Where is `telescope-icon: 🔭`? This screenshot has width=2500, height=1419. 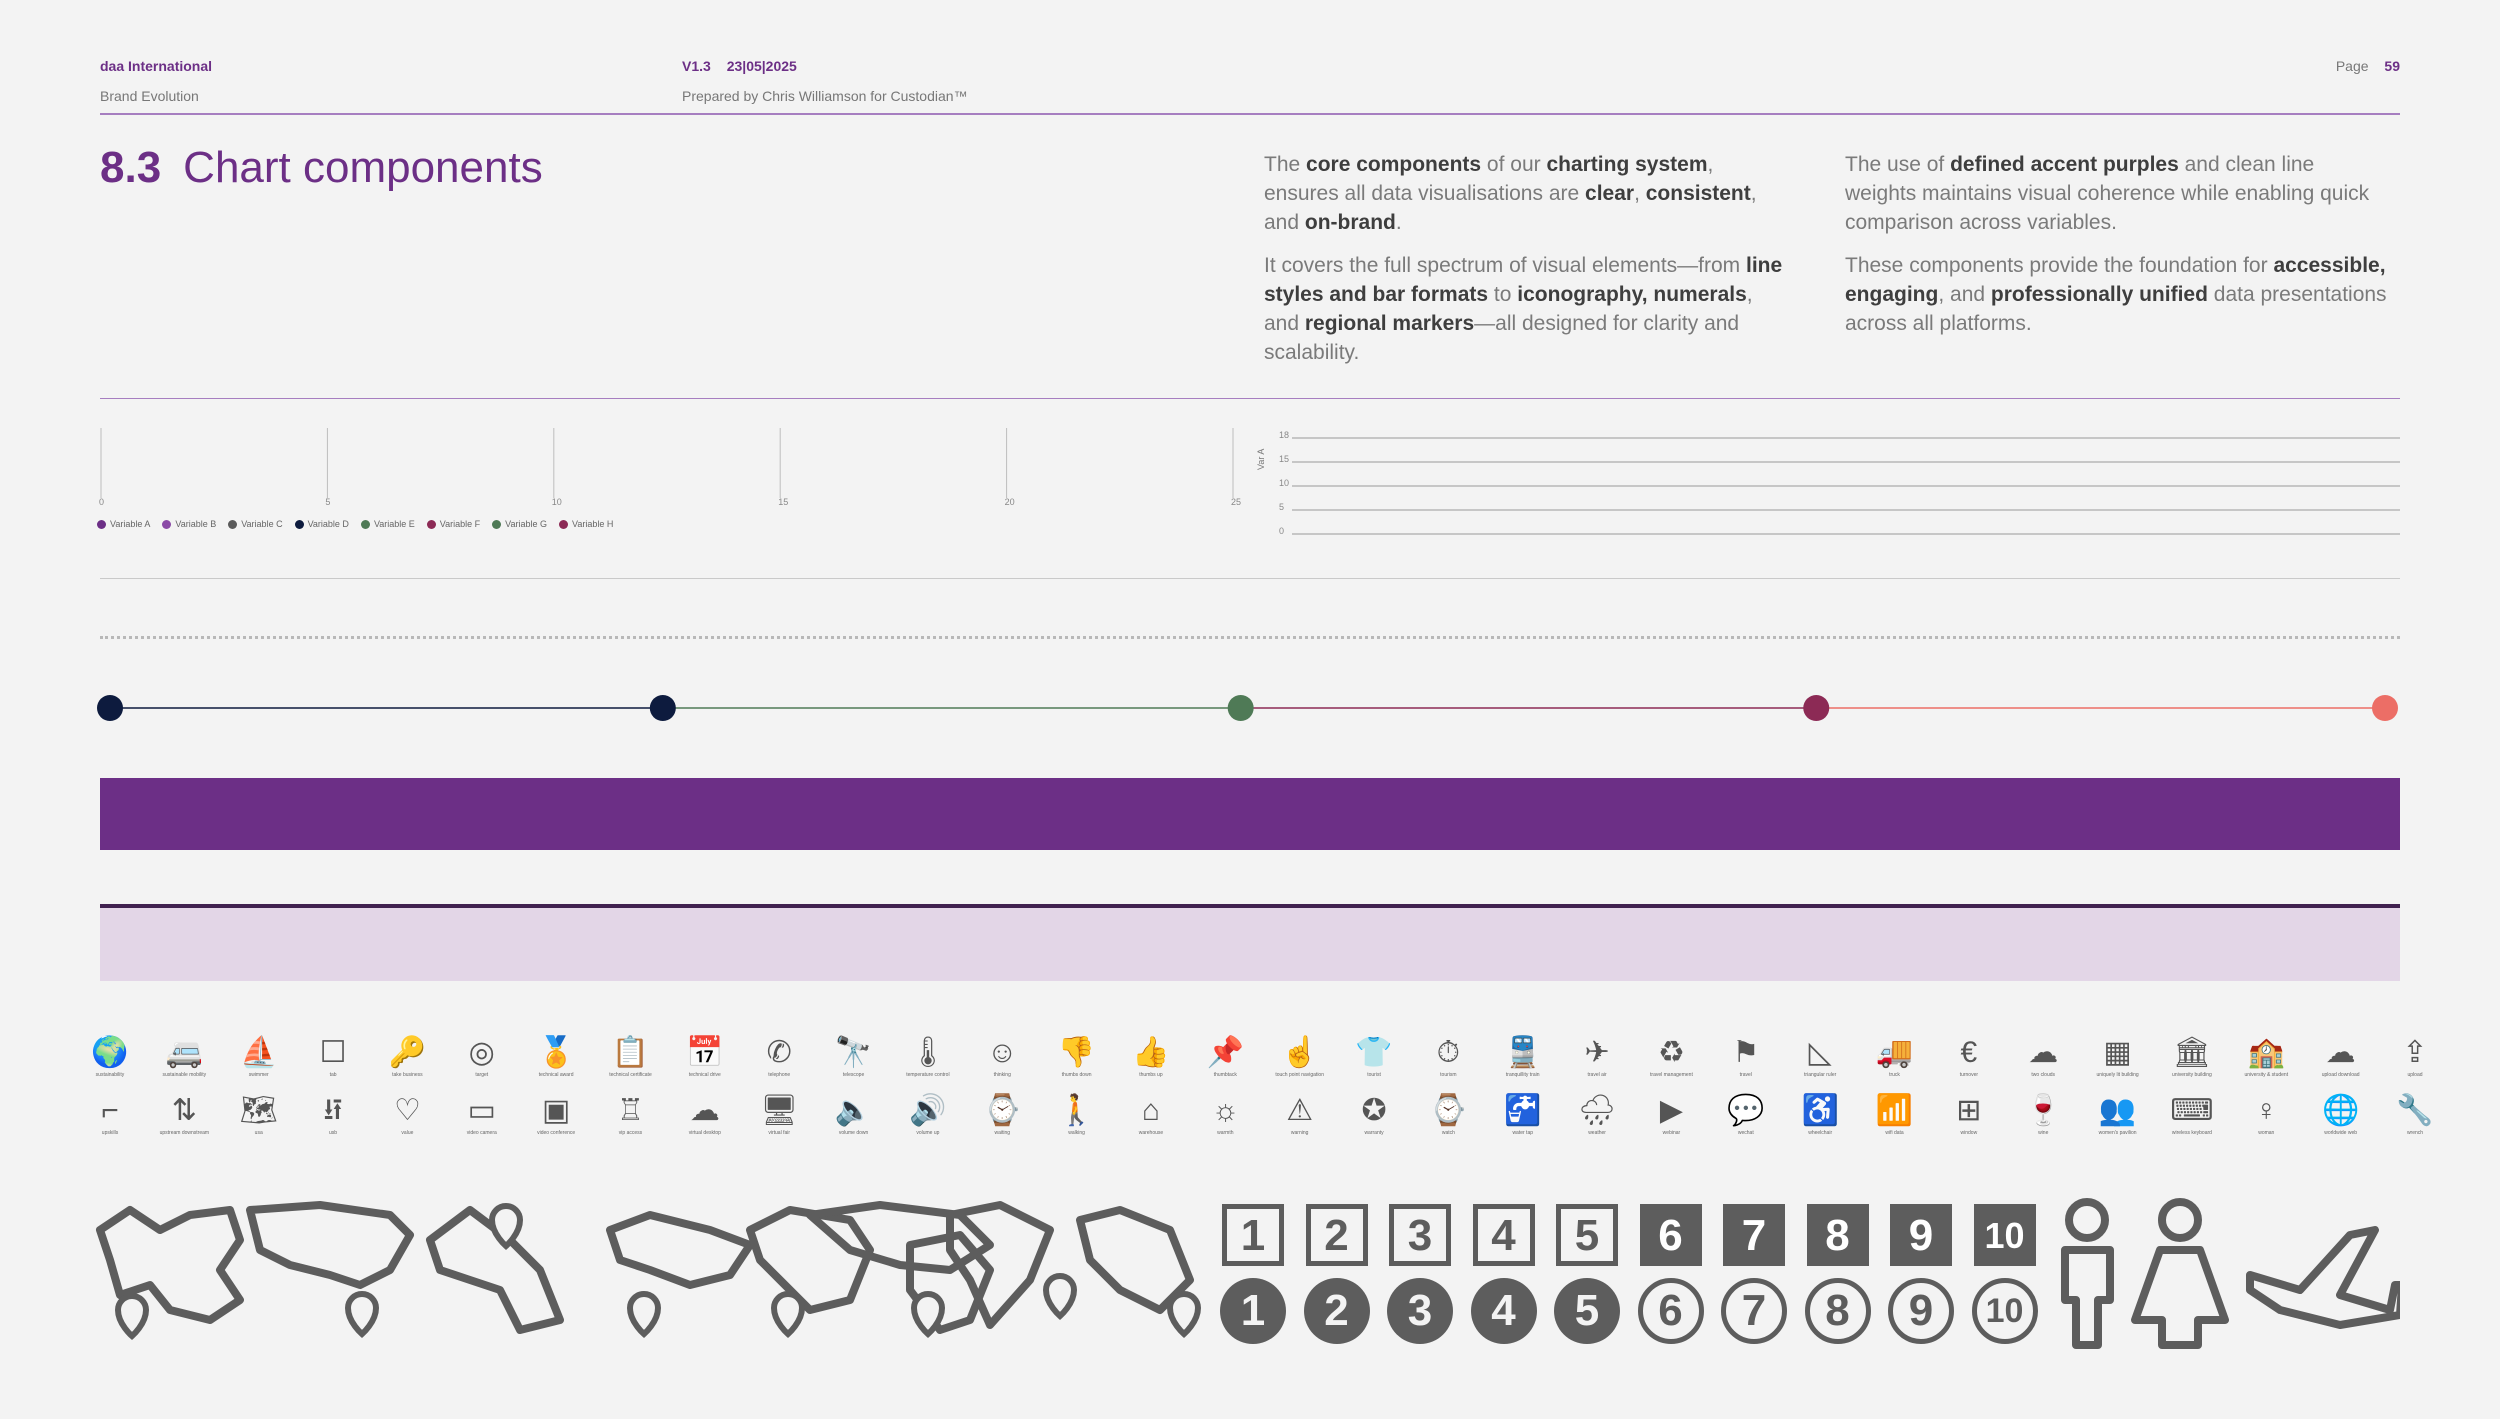
telescope-icon: 🔭 is located at coordinates (853, 1052).